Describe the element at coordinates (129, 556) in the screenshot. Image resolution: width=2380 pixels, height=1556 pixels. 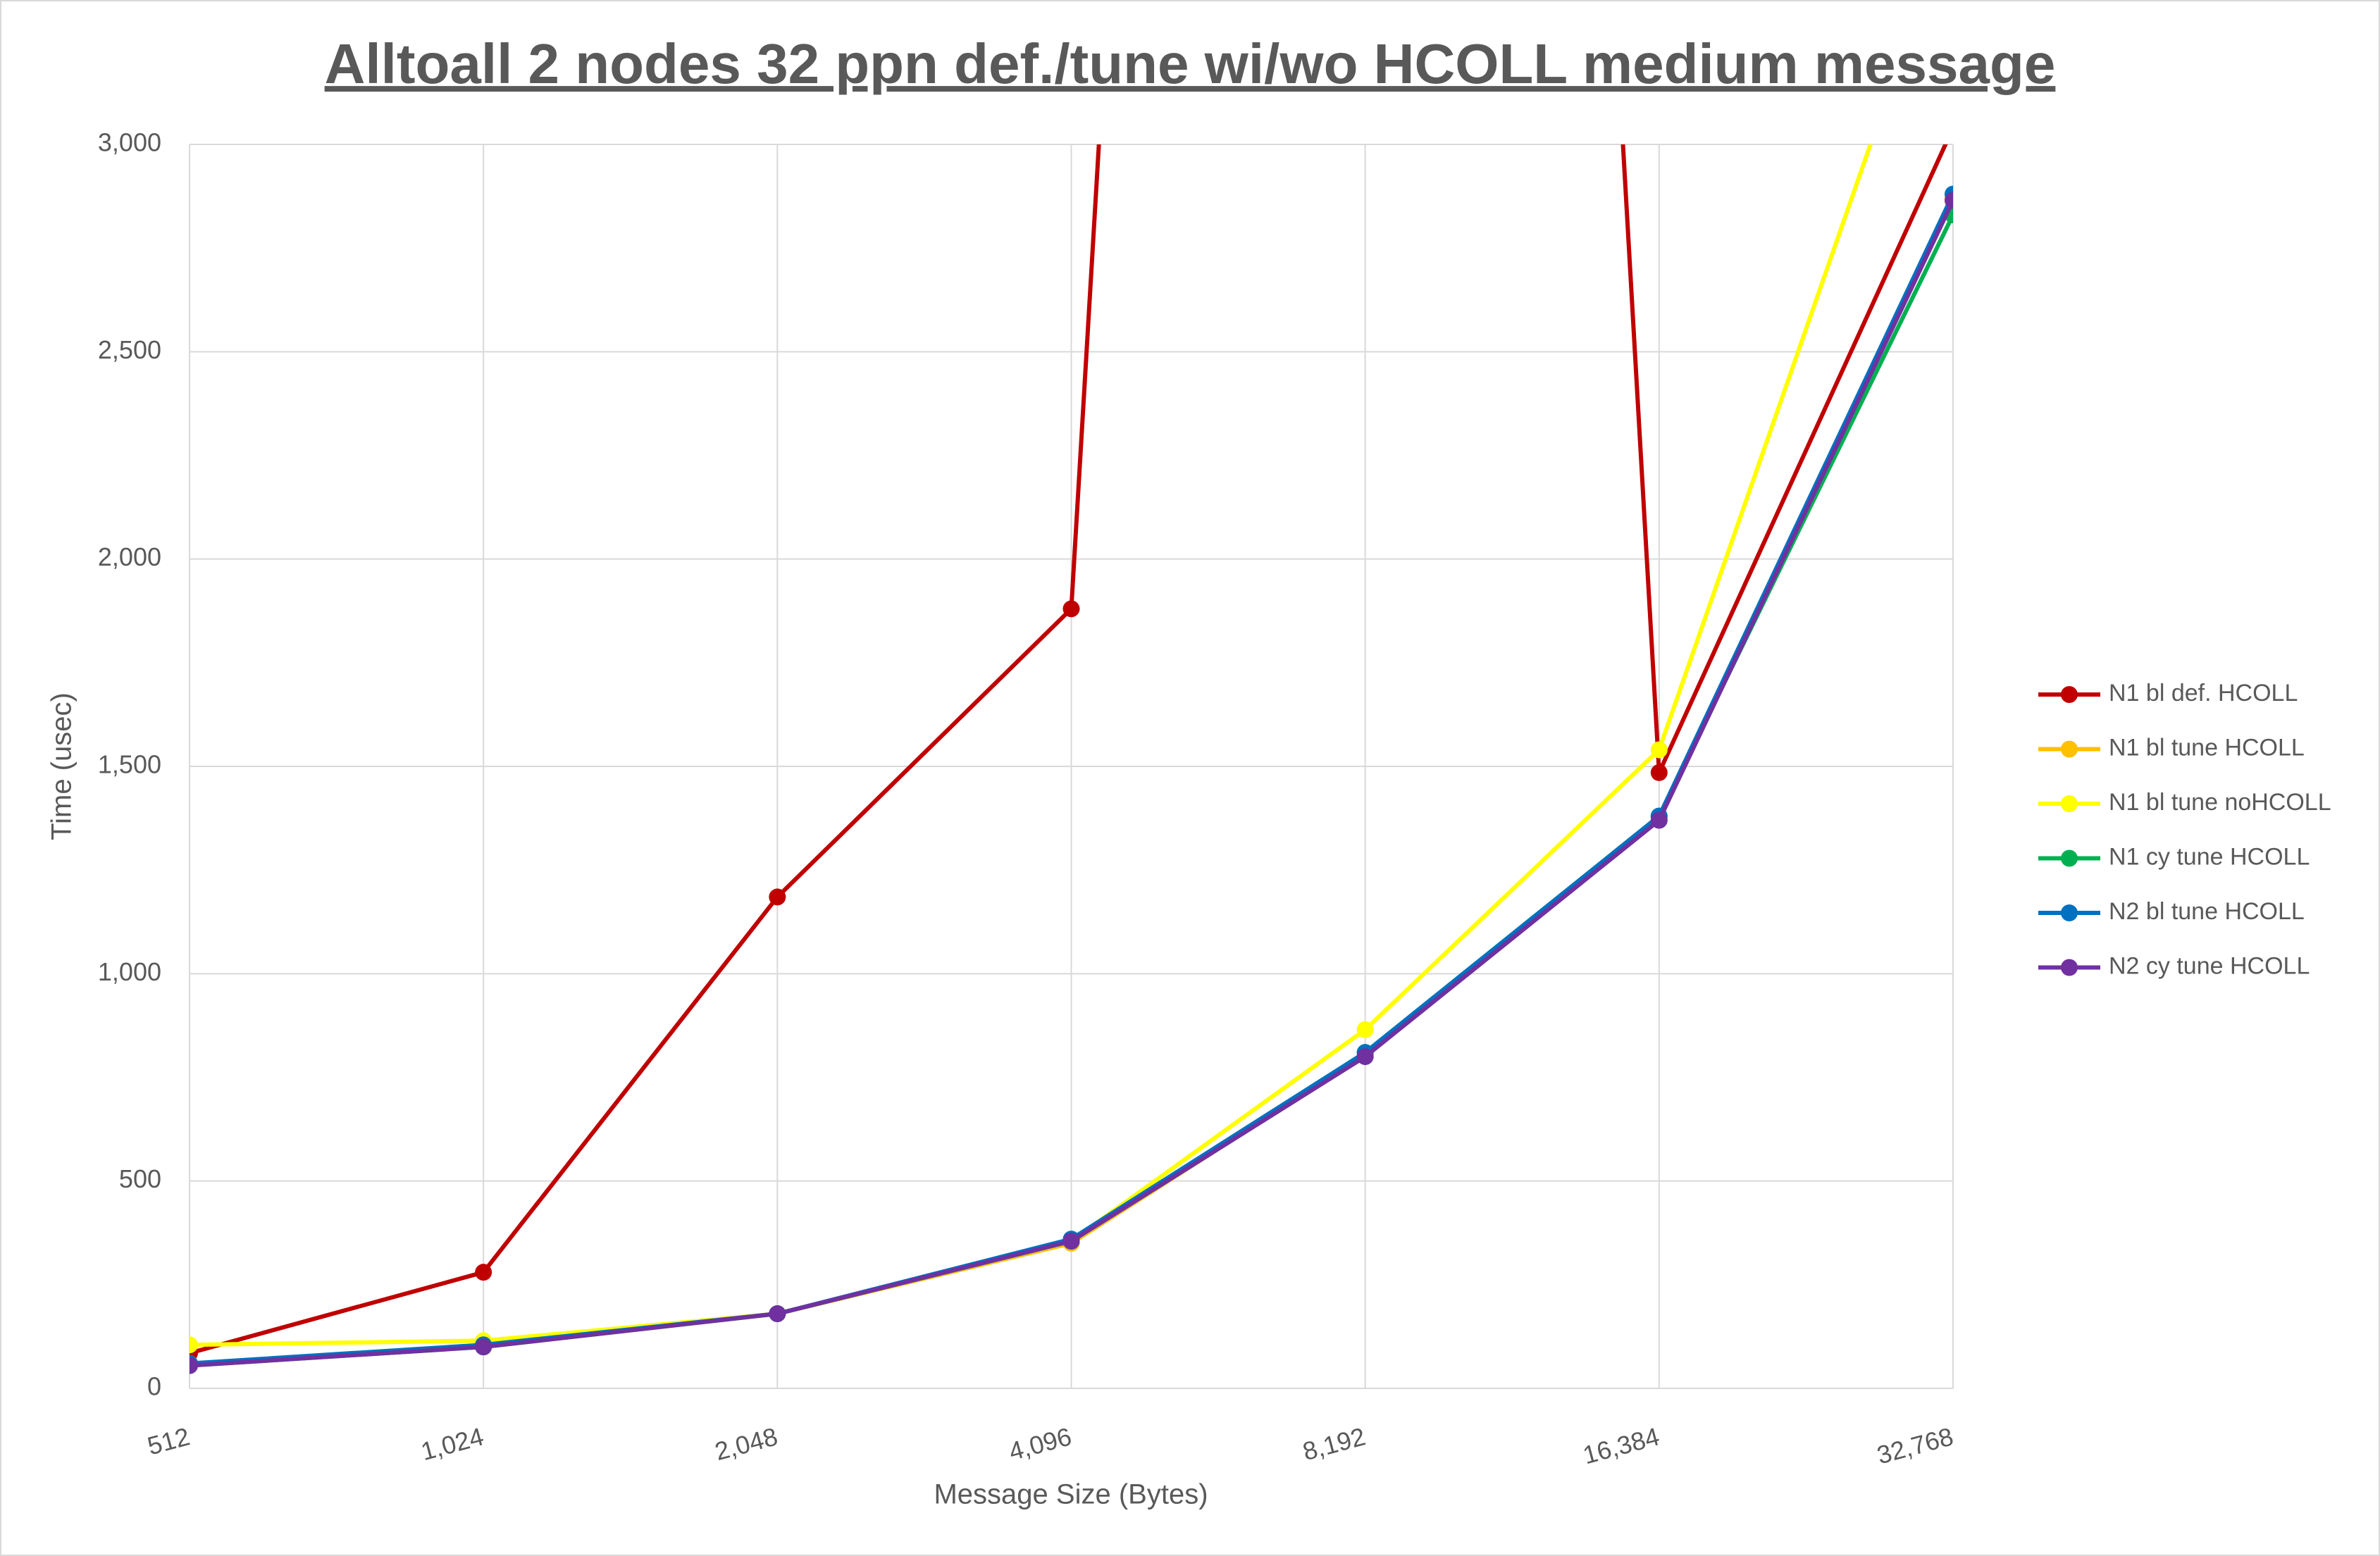
I see `y-tick-label: 2,000` at that location.